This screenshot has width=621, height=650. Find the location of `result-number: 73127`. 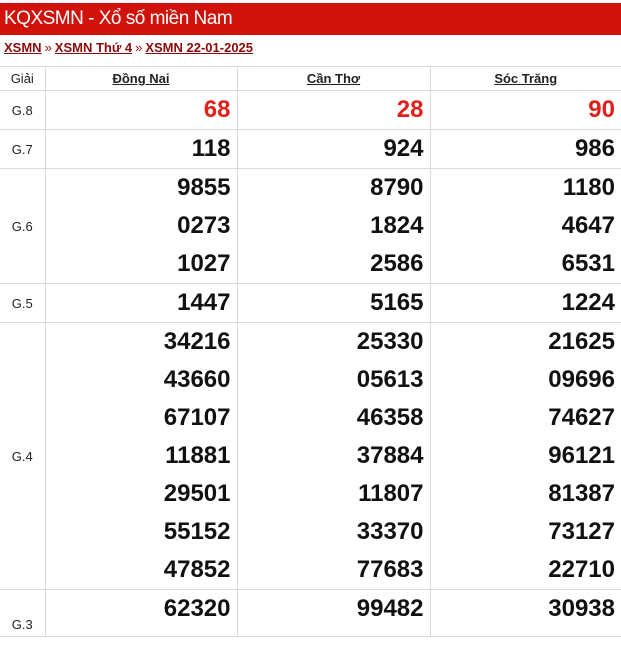

result-number: 73127 is located at coordinates (581, 531).